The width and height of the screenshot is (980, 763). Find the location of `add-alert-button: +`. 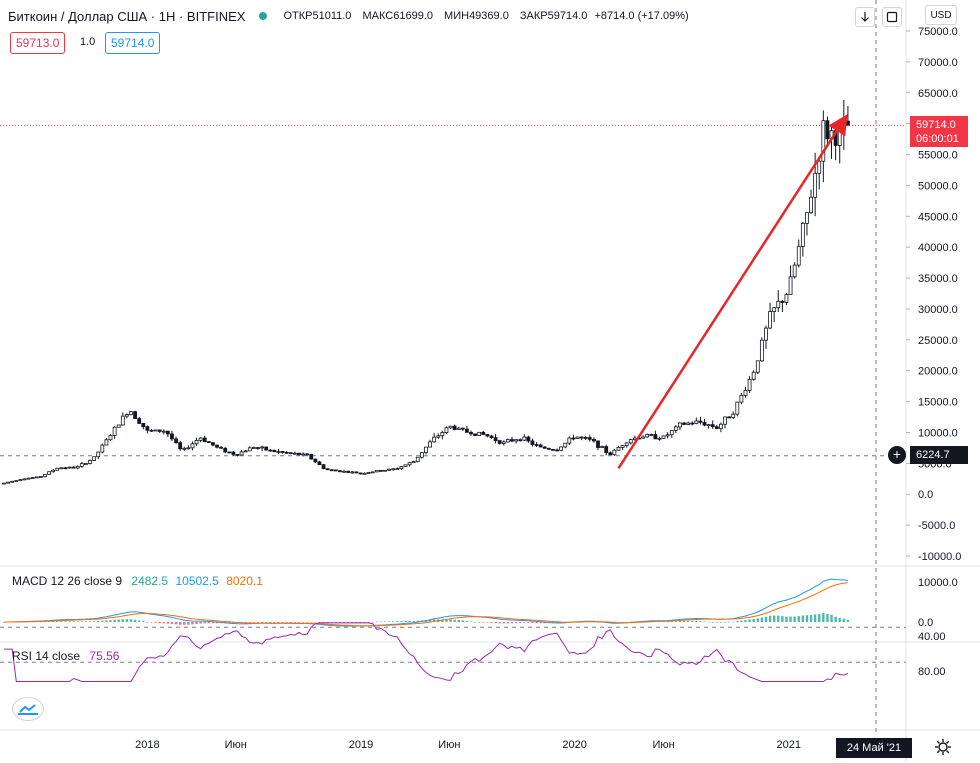

add-alert-button: + is located at coordinates (897, 455).